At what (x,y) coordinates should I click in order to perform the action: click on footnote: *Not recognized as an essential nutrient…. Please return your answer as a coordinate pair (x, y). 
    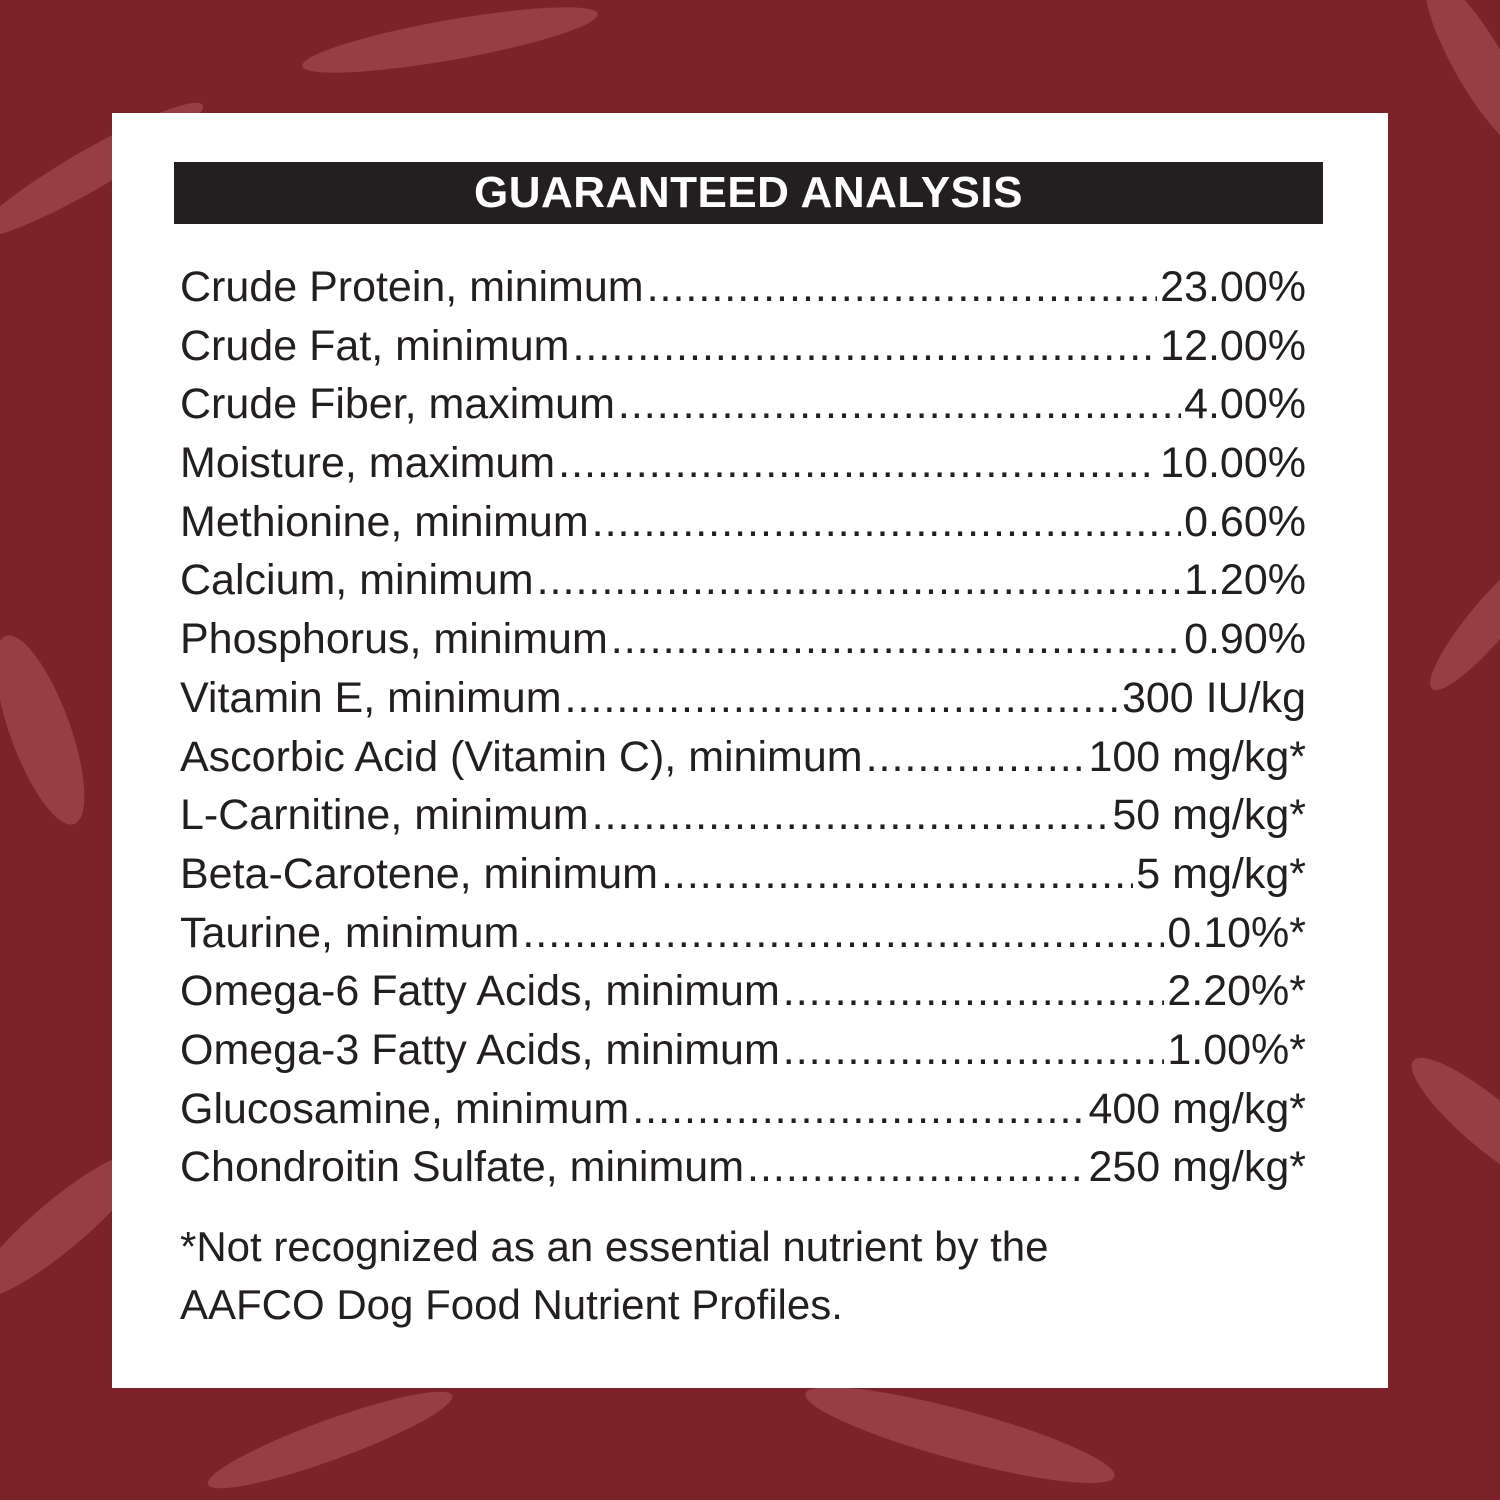
    Looking at the image, I should click on (730, 1276).